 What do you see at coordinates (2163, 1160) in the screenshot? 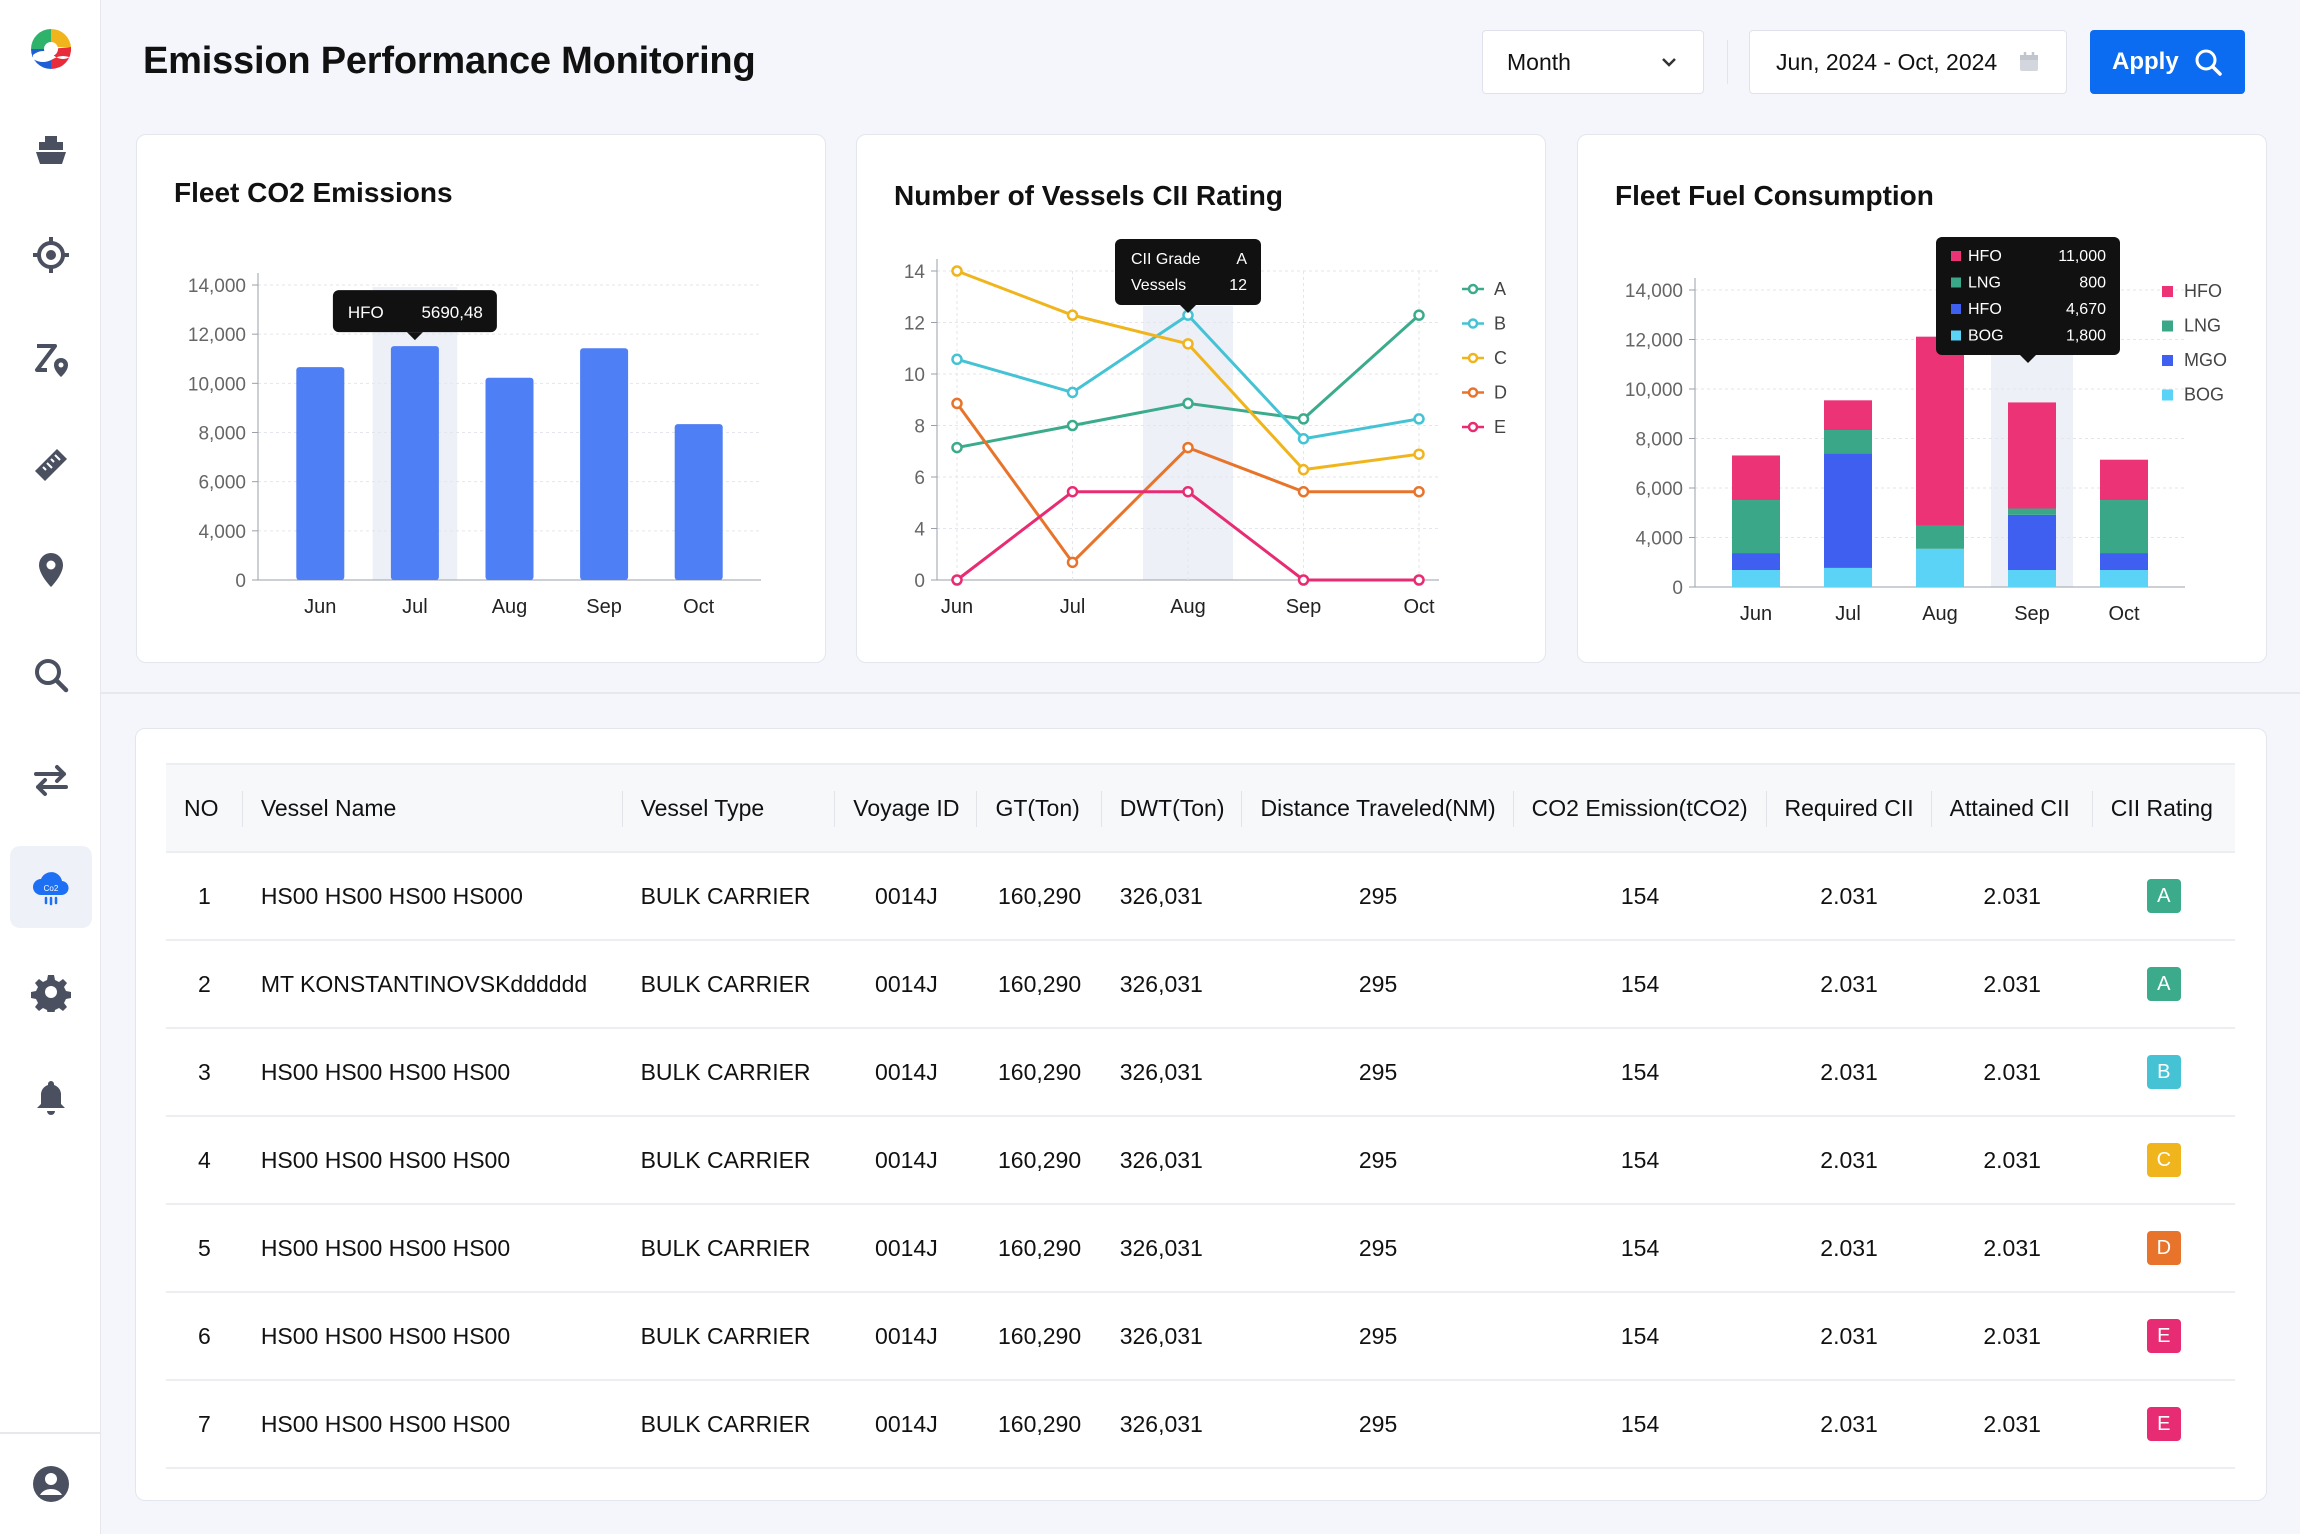
I see `cell-cii-rating: C` at bounding box center [2163, 1160].